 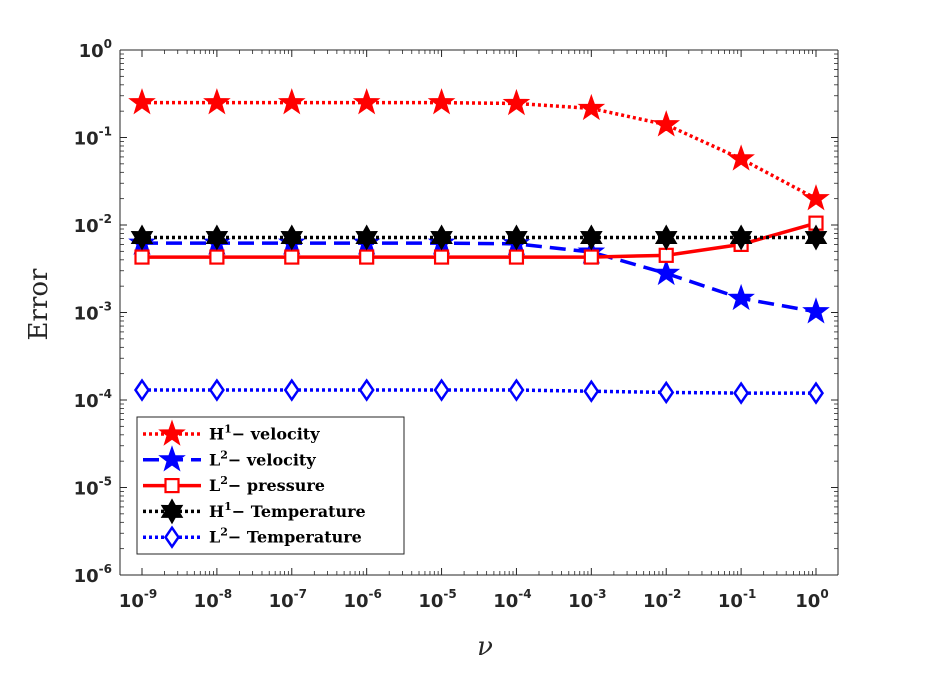 What do you see at coordinates (437, 599) in the screenshot?
I see `x-tick-label: 10⁻⁵` at bounding box center [437, 599].